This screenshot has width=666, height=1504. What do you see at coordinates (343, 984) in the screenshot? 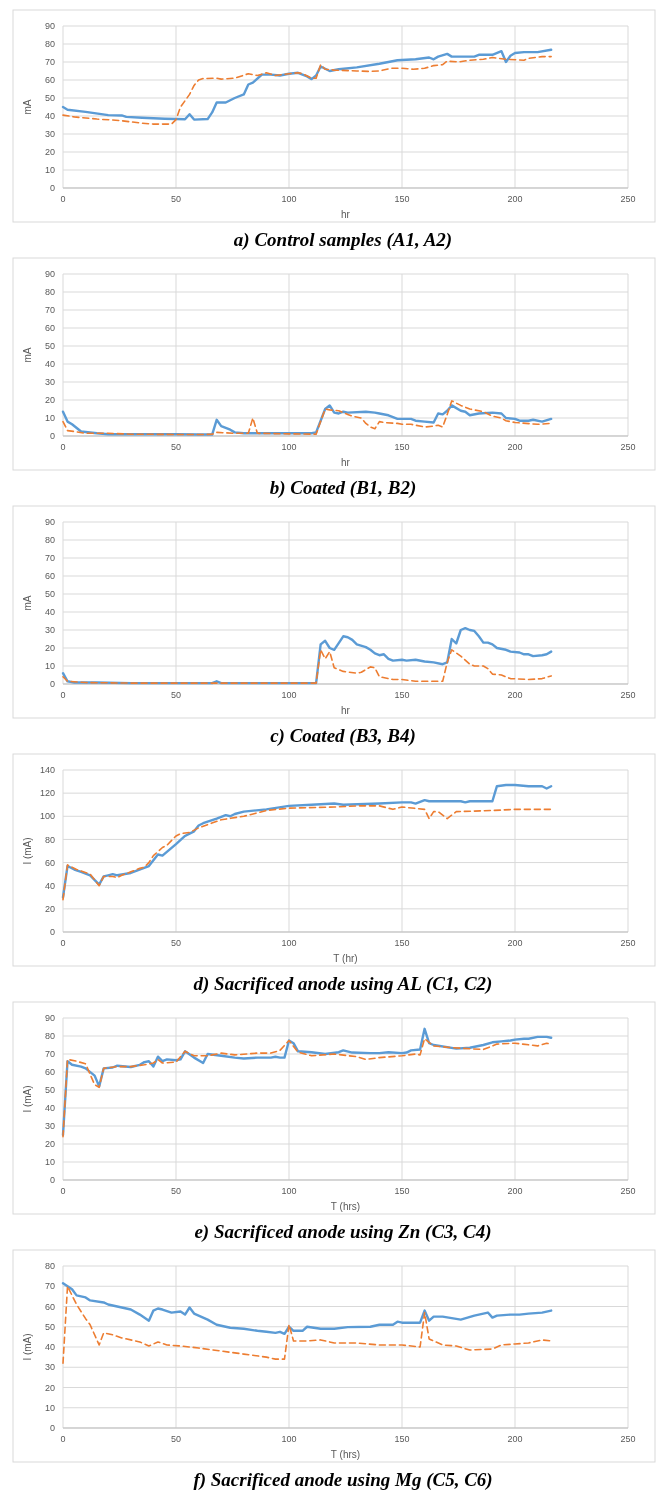
I see `text: d) Sacrificed anode using AL (C1, C2)` at bounding box center [343, 984].